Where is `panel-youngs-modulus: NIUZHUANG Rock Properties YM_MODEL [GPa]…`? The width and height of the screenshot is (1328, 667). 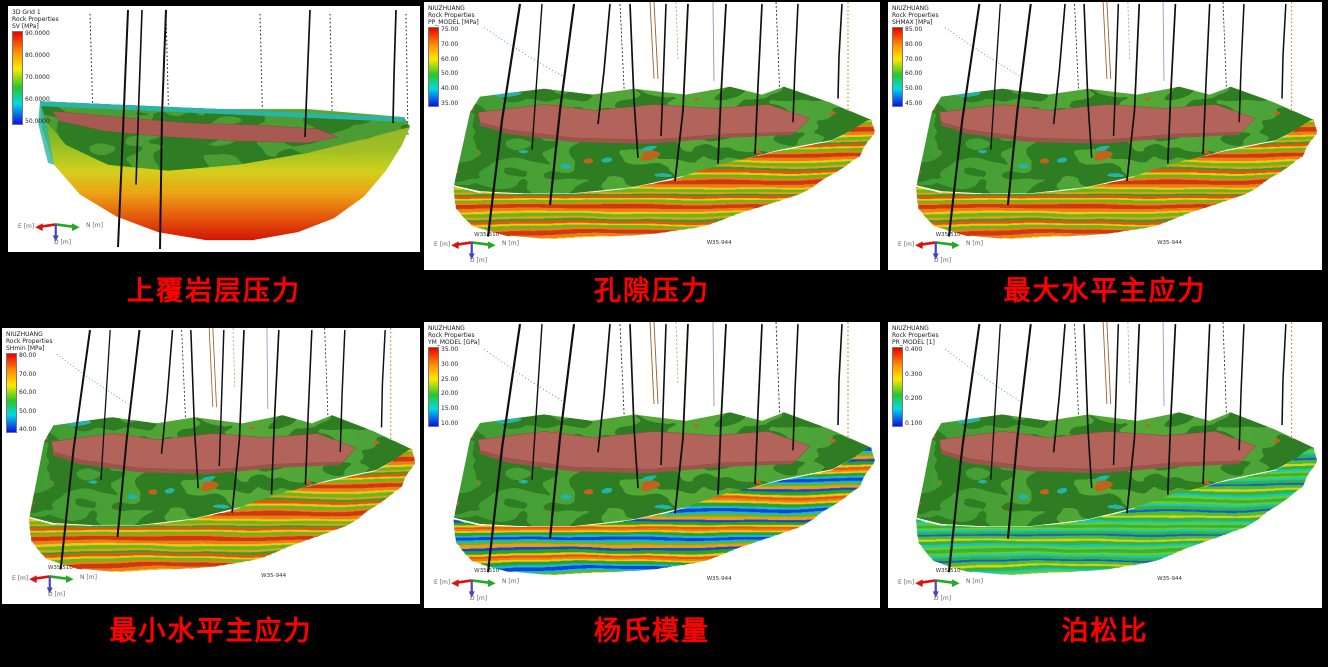
panel-youngs-modulus: NIUZHUANG Rock Properties YM_MODEL [GPa]… is located at coordinates (652, 465).